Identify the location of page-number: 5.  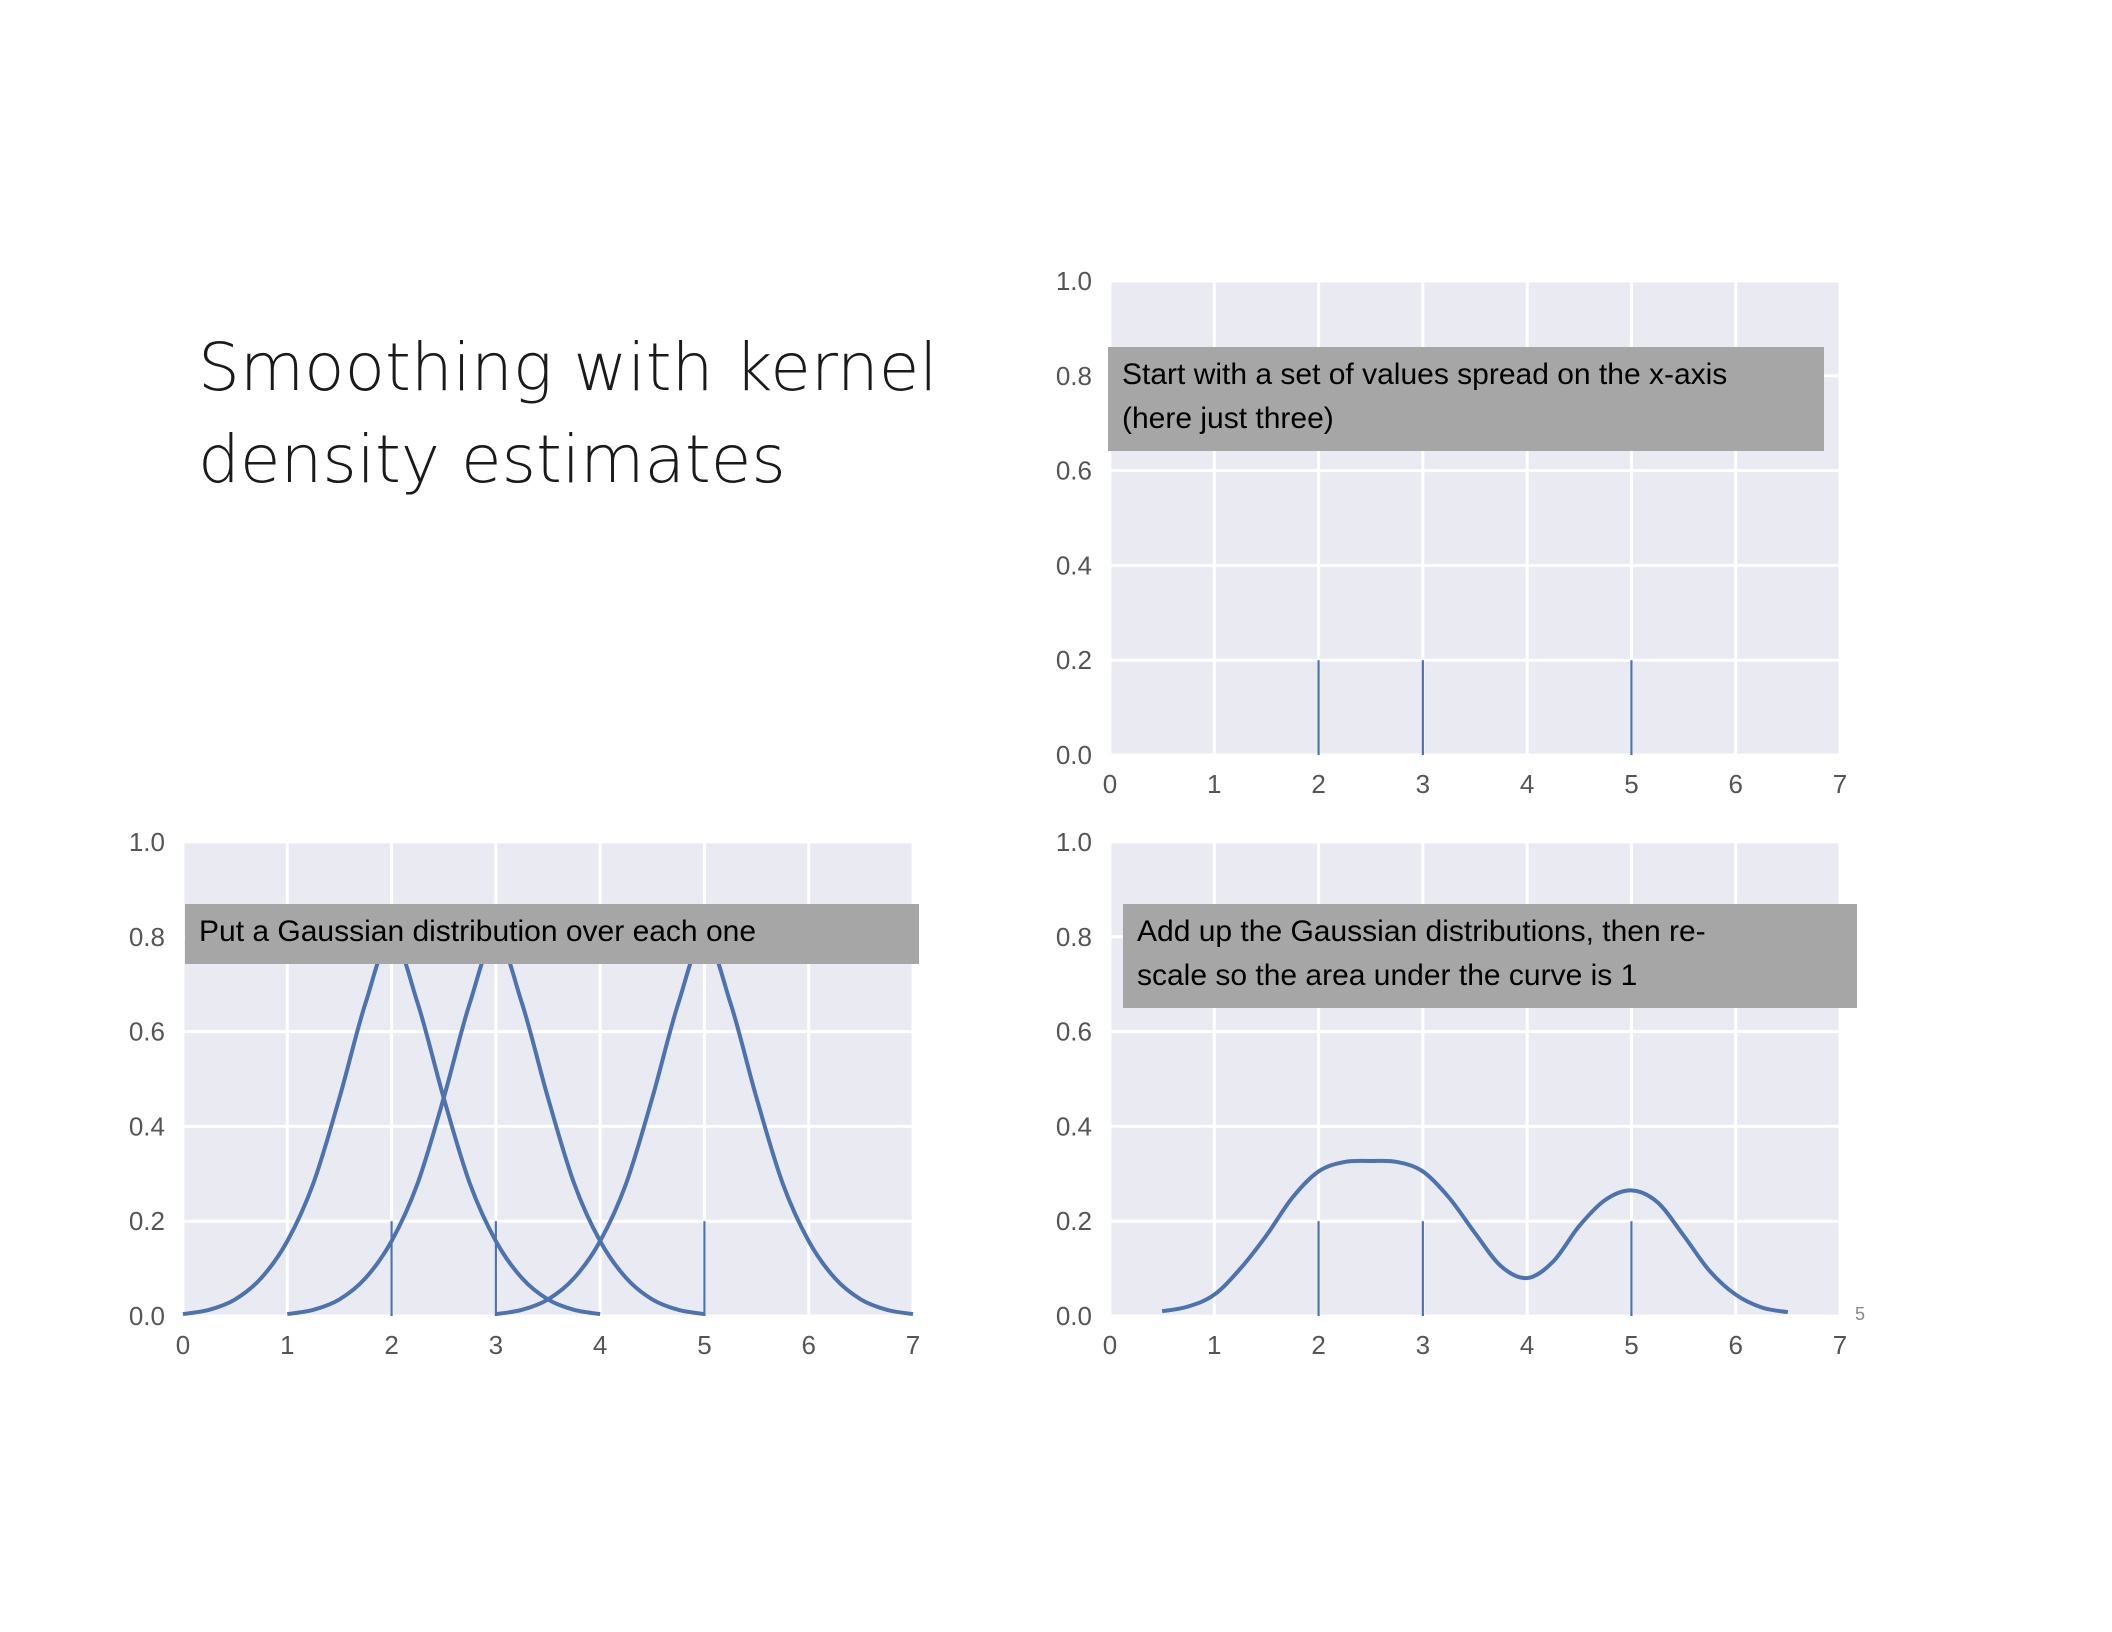
(1860, 1314).